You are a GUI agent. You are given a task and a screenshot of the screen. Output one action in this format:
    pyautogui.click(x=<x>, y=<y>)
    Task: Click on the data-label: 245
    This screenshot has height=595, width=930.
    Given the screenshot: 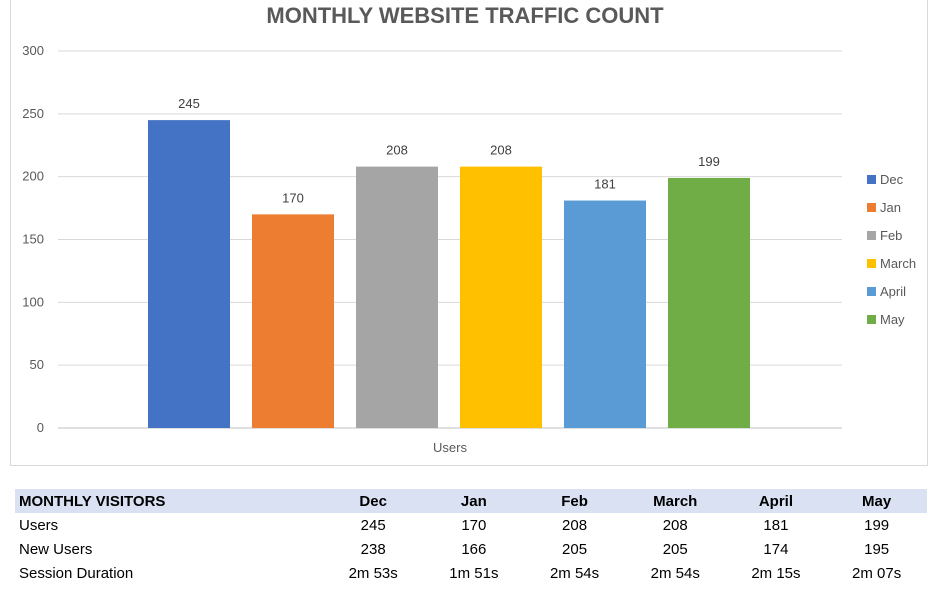 What is the action you would take?
    pyautogui.click(x=189, y=103)
    